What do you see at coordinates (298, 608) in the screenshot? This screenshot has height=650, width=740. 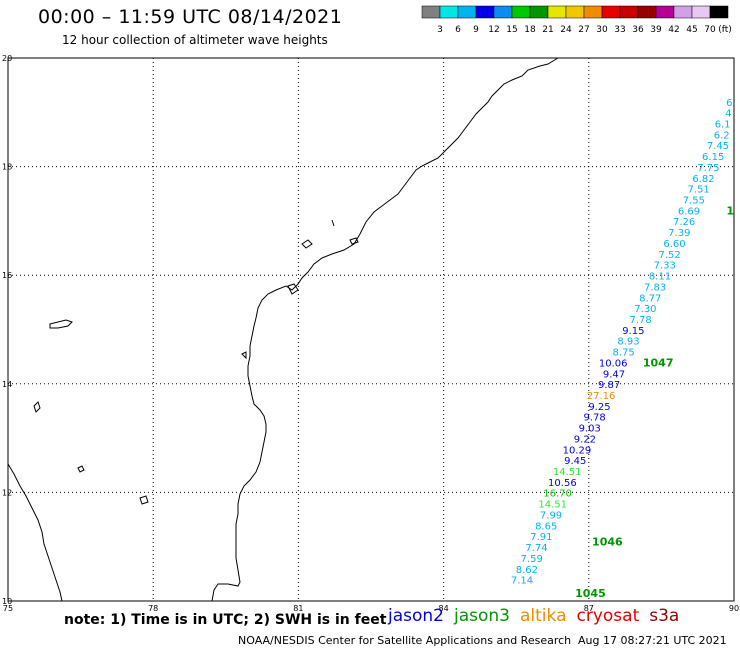 I see `x-tick-label: 81` at bounding box center [298, 608].